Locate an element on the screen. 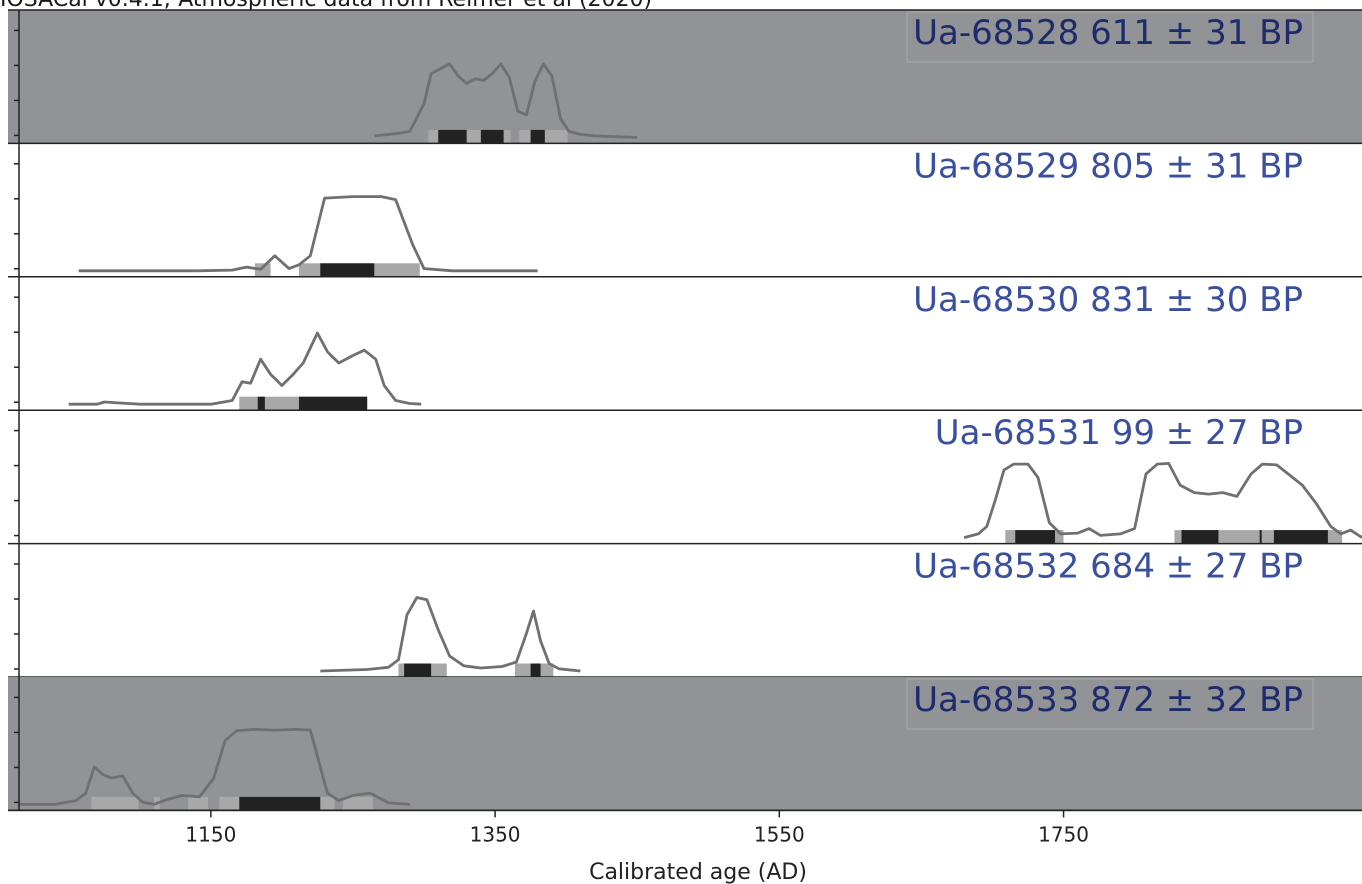 This screenshot has width=1362, height=884. series-label: Ua-68528 611 ± 31 BP is located at coordinates (1108, 33).